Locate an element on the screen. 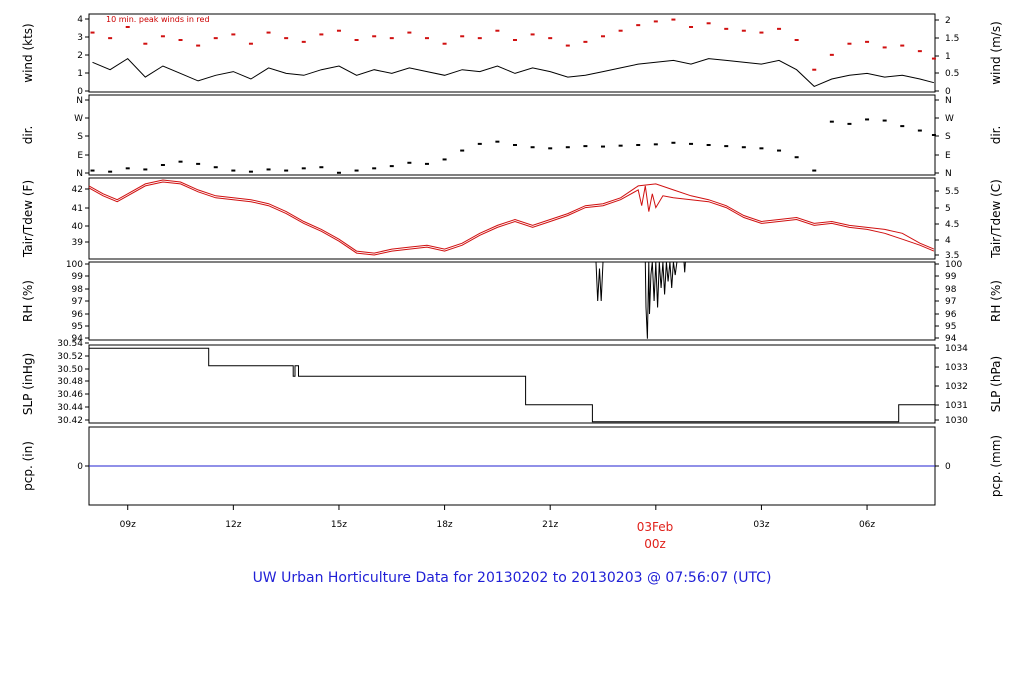 The height and width of the screenshot is (700, 1024). wind-wind-speed-line is located at coordinates (513, 72).